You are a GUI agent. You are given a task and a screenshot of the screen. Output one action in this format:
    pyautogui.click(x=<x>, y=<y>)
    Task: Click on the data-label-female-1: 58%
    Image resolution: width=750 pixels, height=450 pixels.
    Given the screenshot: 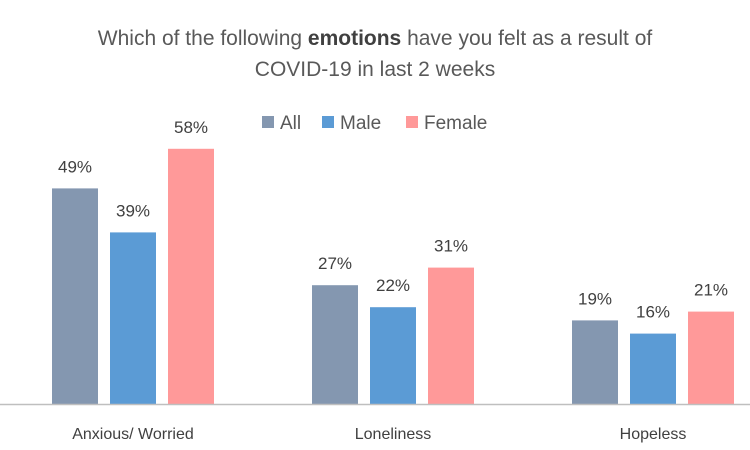 What is the action you would take?
    pyautogui.click(x=191, y=127)
    